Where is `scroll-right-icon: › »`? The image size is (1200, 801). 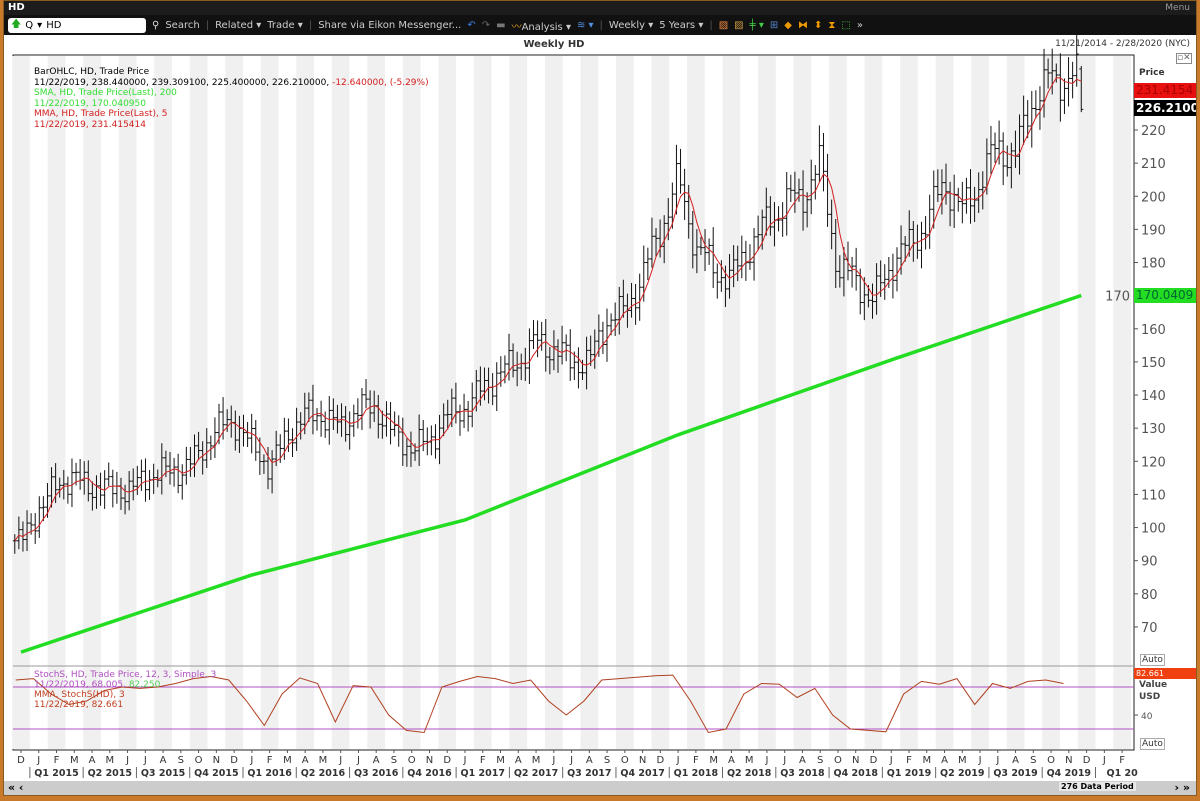 scroll-right-icon: › » is located at coordinates (1182, 787).